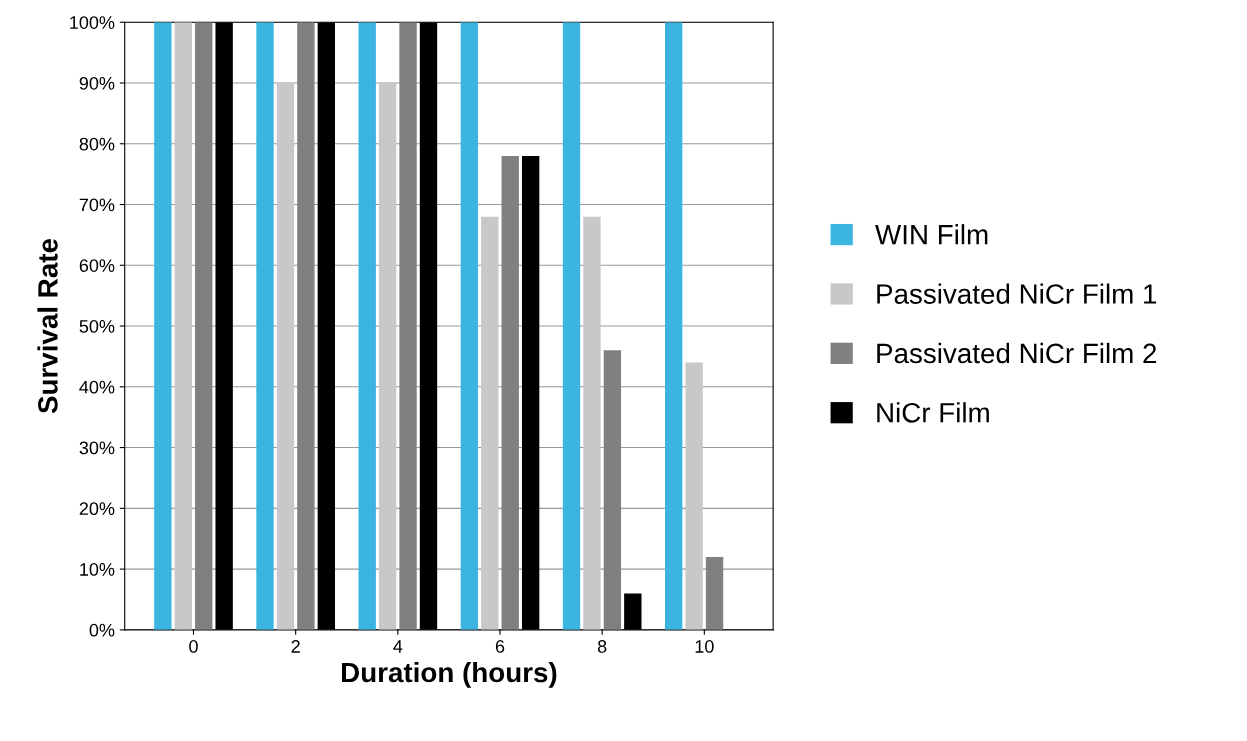  Describe the element at coordinates (97, 387) in the screenshot. I see `y-tick-label: 40%` at that location.